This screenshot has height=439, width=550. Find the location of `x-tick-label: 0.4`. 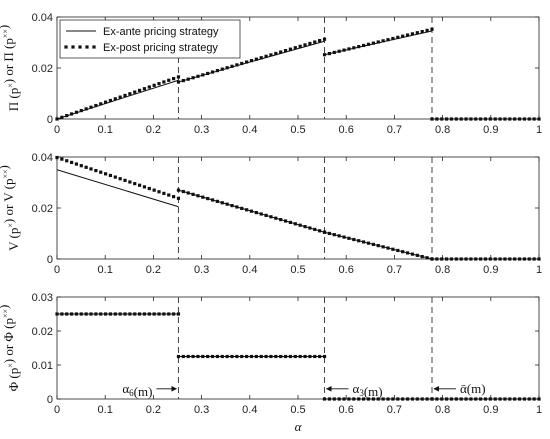

x-tick-label: 0.4 is located at coordinates (249, 270).